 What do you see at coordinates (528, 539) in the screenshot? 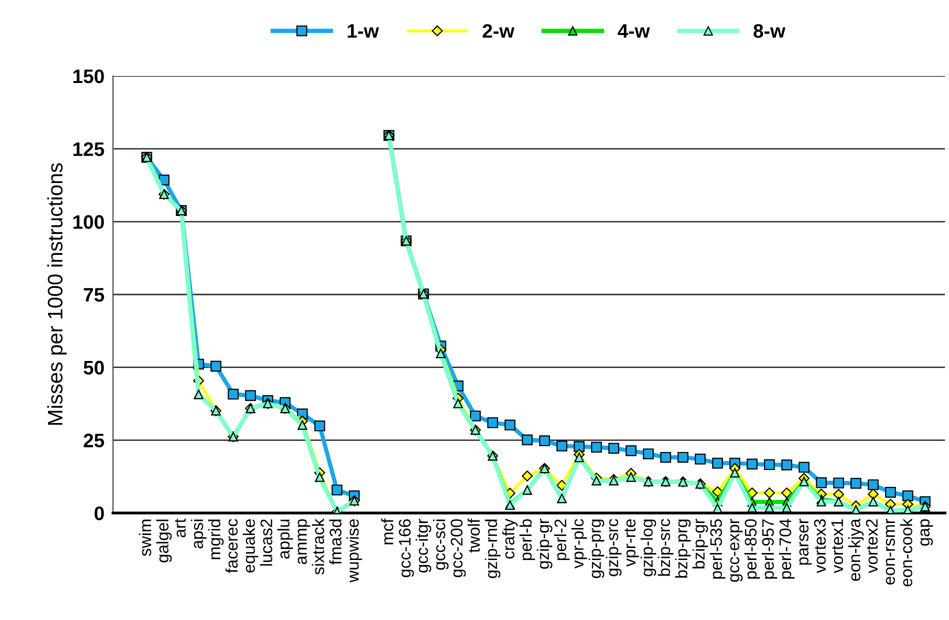
I see `x-tick-label: perl-b` at bounding box center [528, 539].